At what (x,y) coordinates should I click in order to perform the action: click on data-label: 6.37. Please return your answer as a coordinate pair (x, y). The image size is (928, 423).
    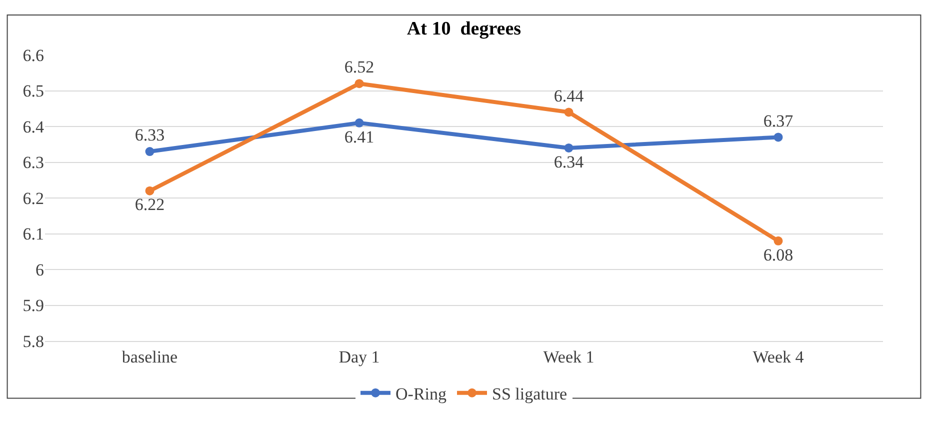
    Looking at the image, I should click on (778, 120).